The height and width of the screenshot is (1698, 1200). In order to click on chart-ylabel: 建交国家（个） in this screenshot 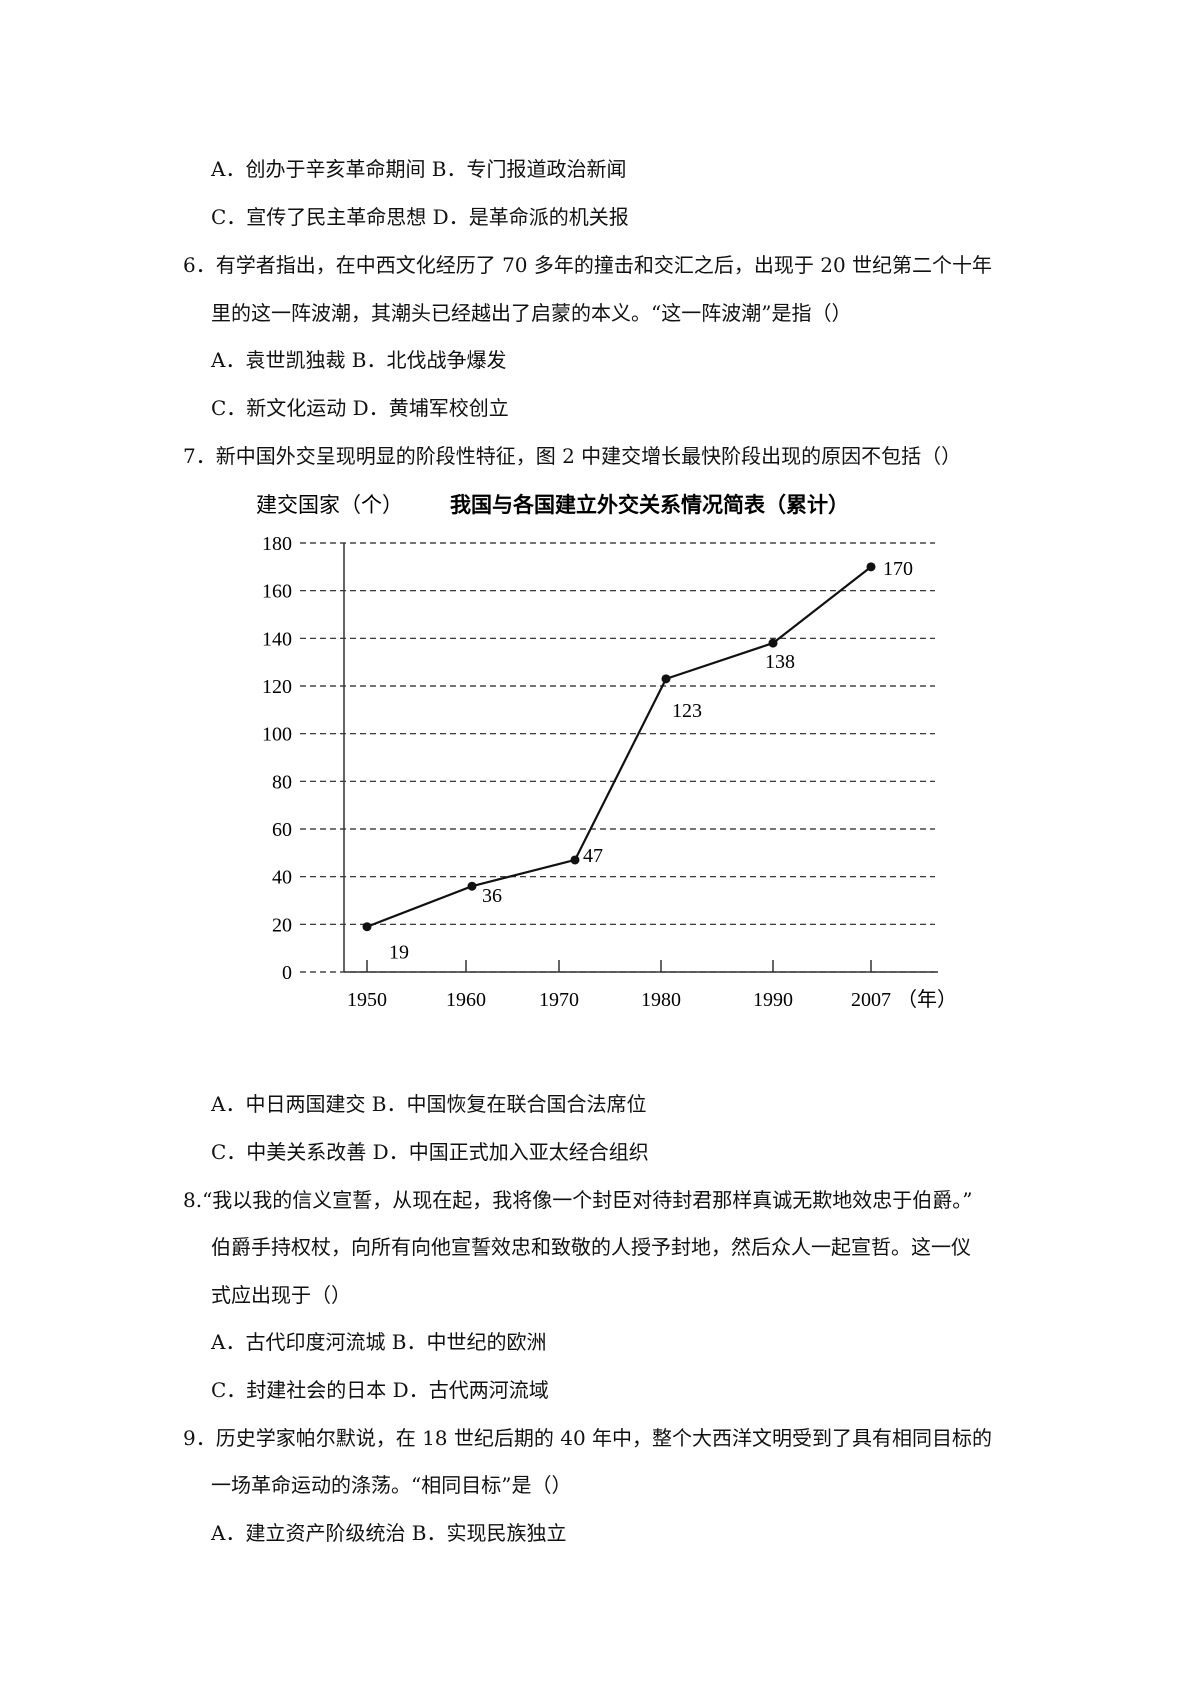, I will do `click(329, 505)`.